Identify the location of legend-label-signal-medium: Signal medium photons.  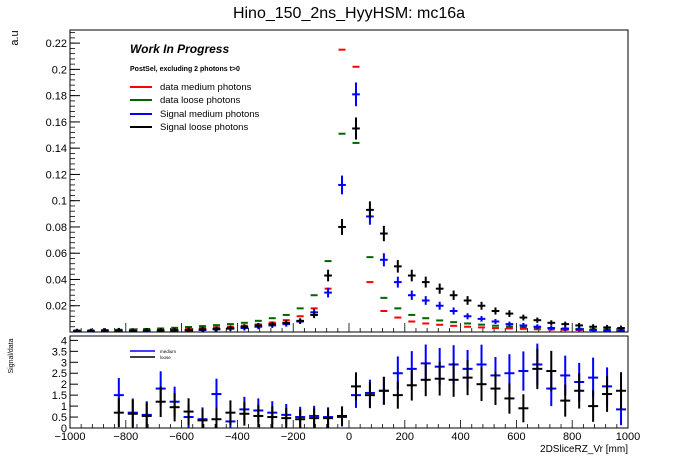
(210, 114).